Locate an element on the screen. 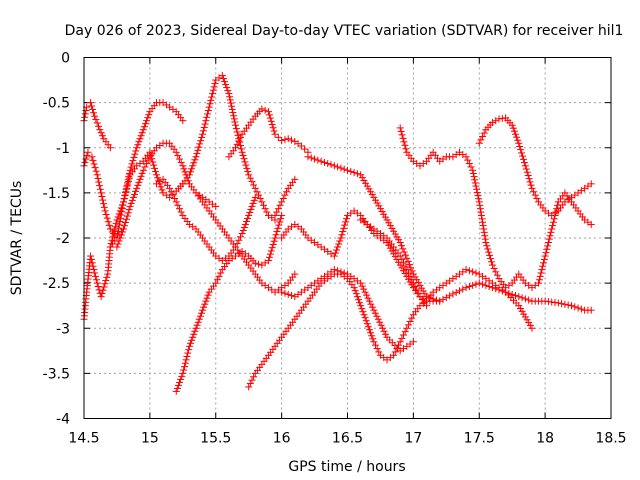 The image size is (640, 480). y-tick-label: -0.5 is located at coordinates (56, 104).